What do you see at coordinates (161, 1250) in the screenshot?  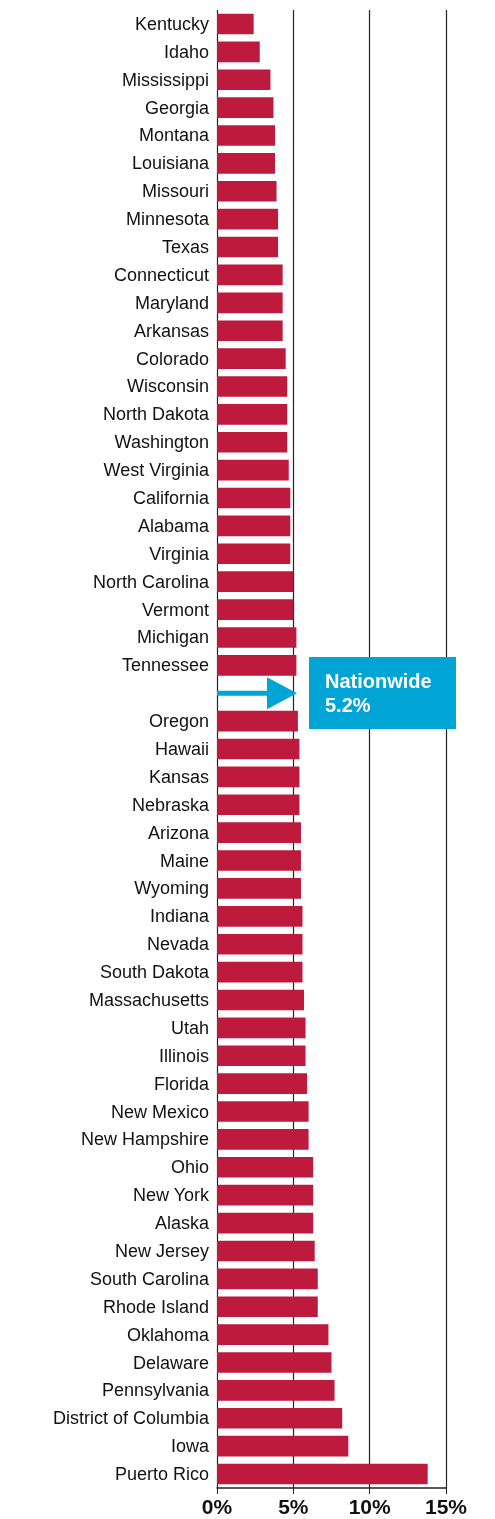 I see `y-tick-label: New Jersey` at bounding box center [161, 1250].